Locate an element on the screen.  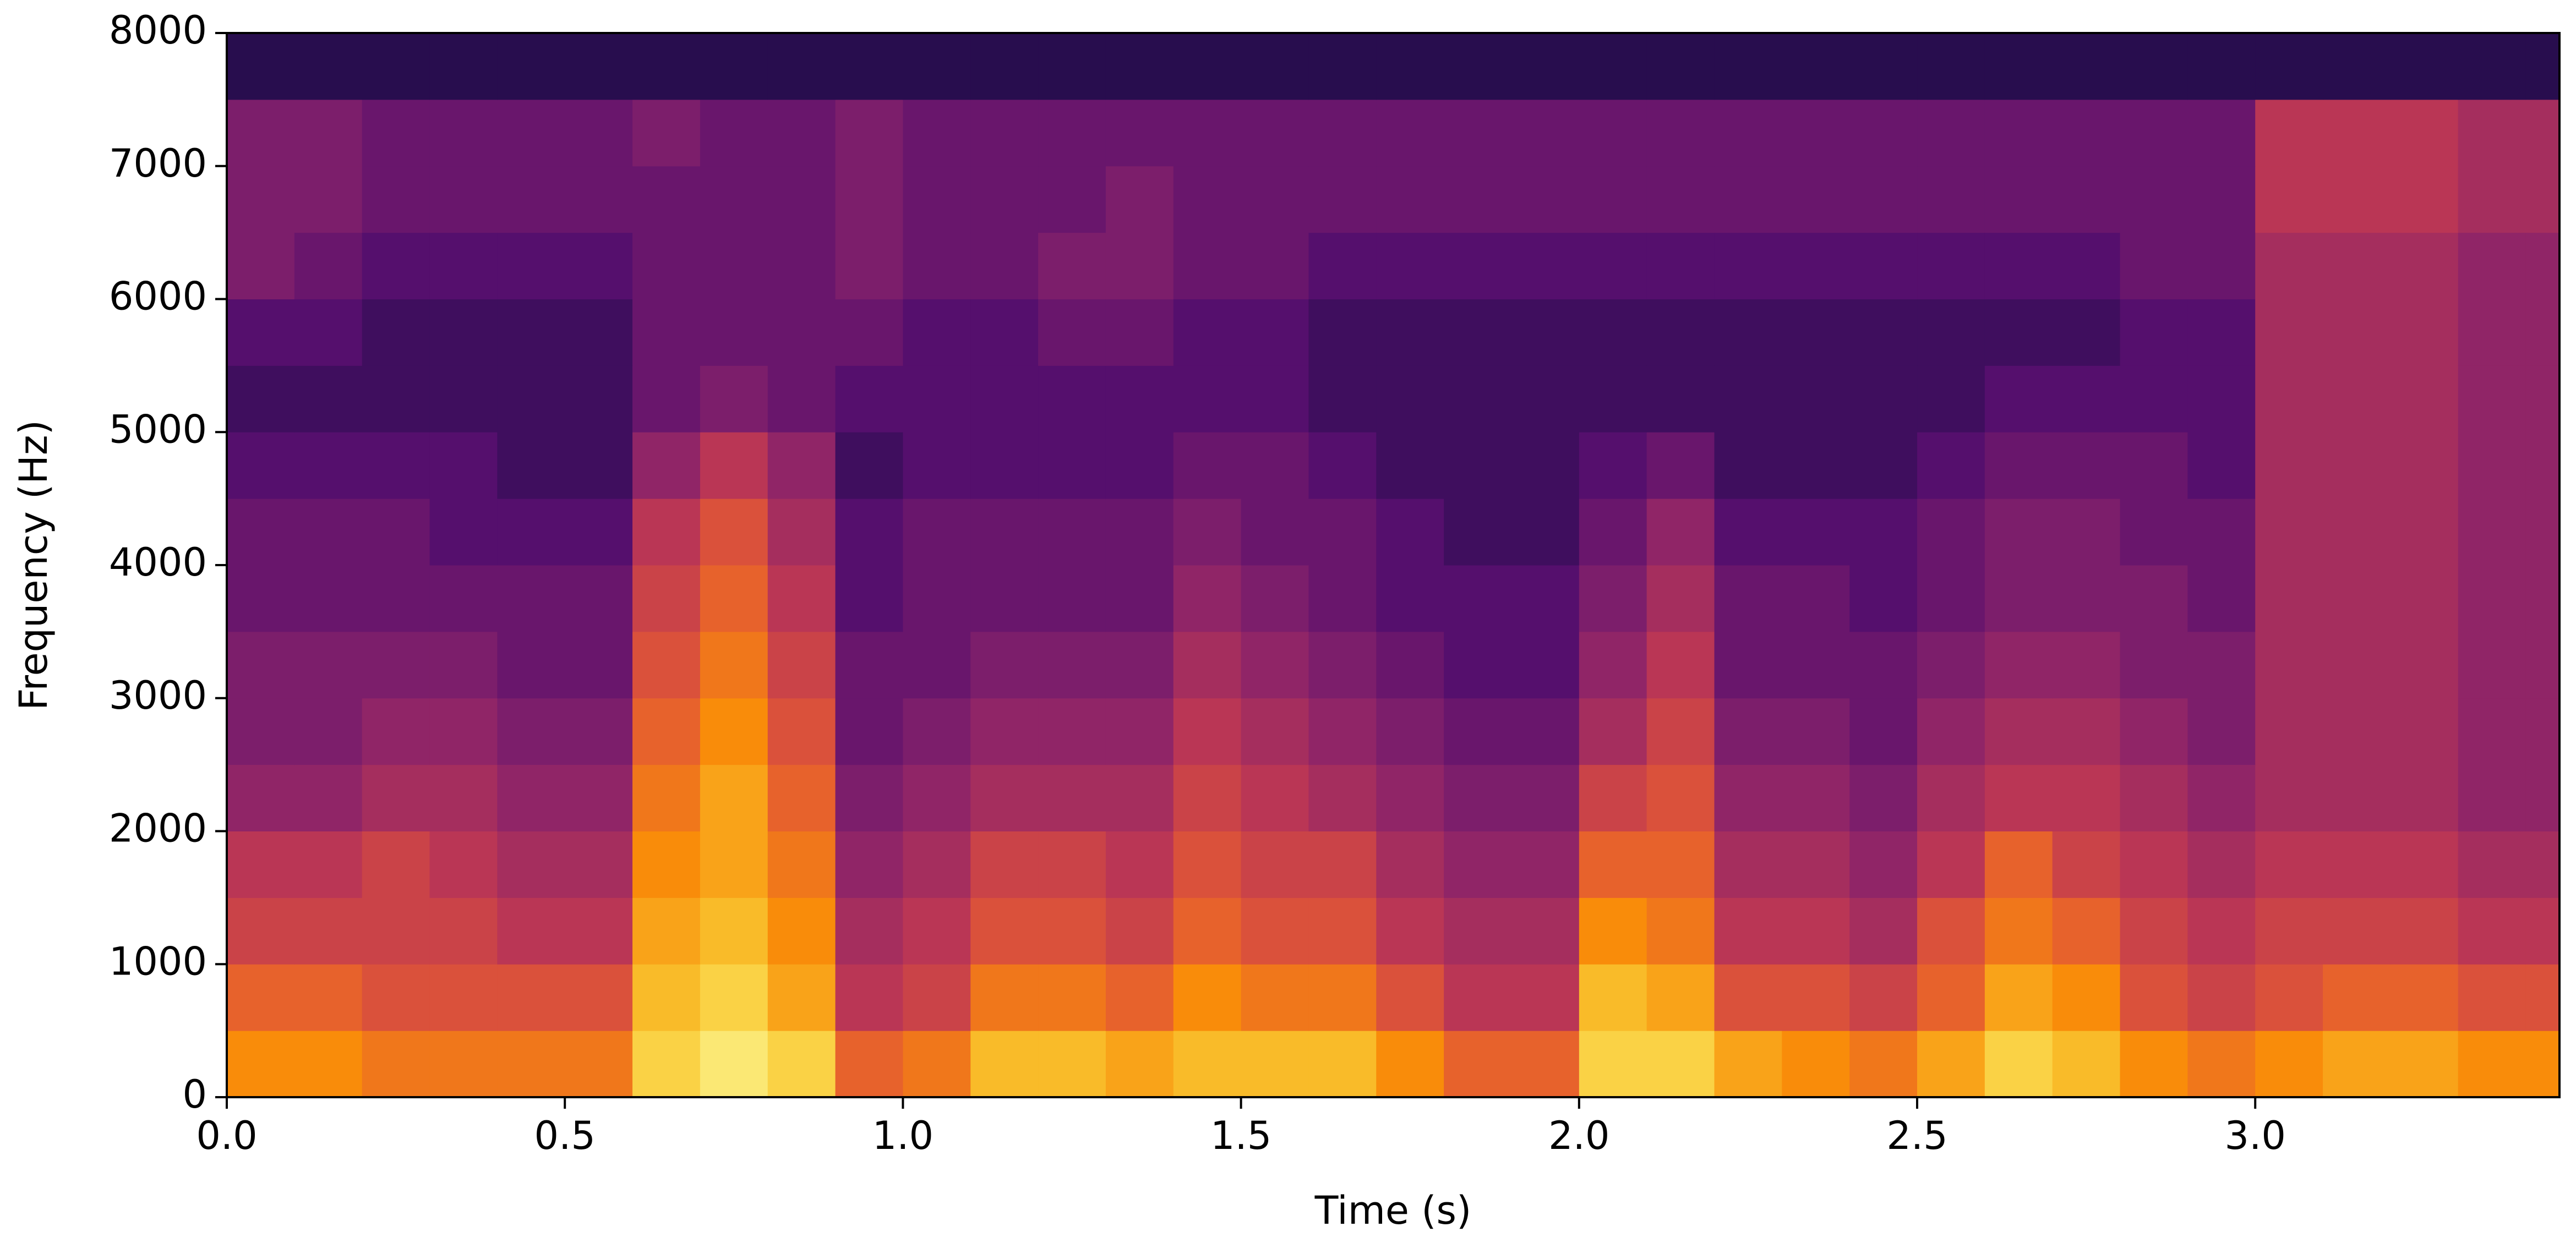
y-tick-label: 6000 is located at coordinates (158, 296).